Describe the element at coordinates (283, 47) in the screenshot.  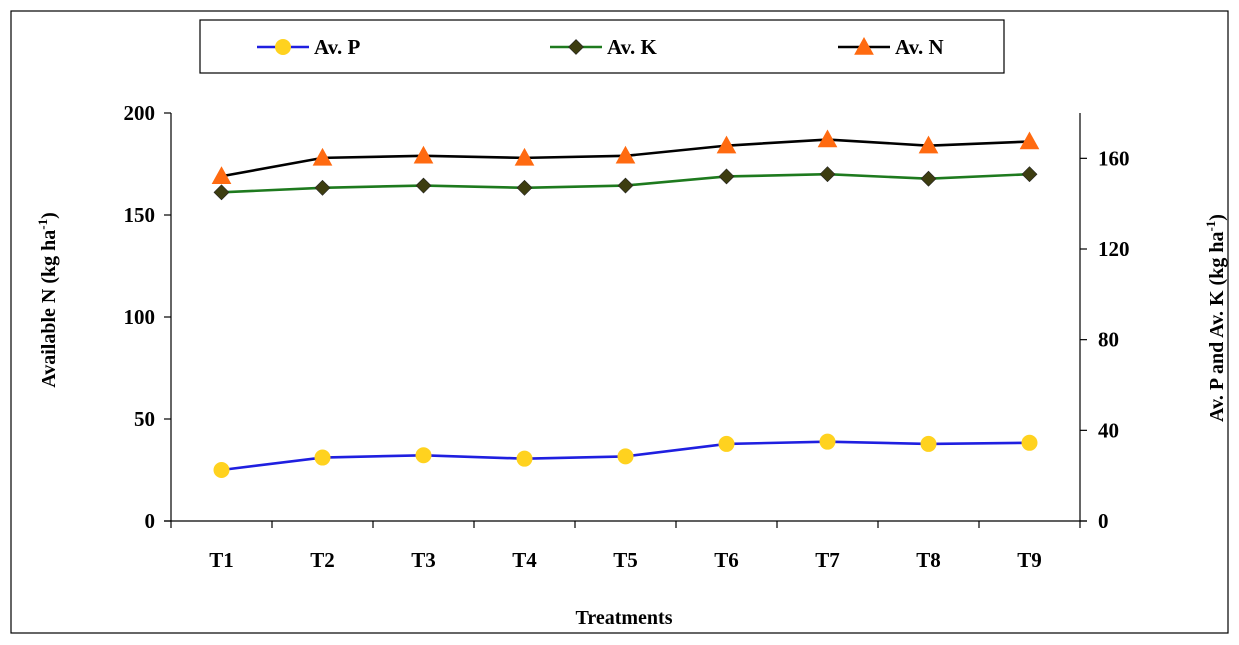
I see `legend-marker-av-p` at that location.